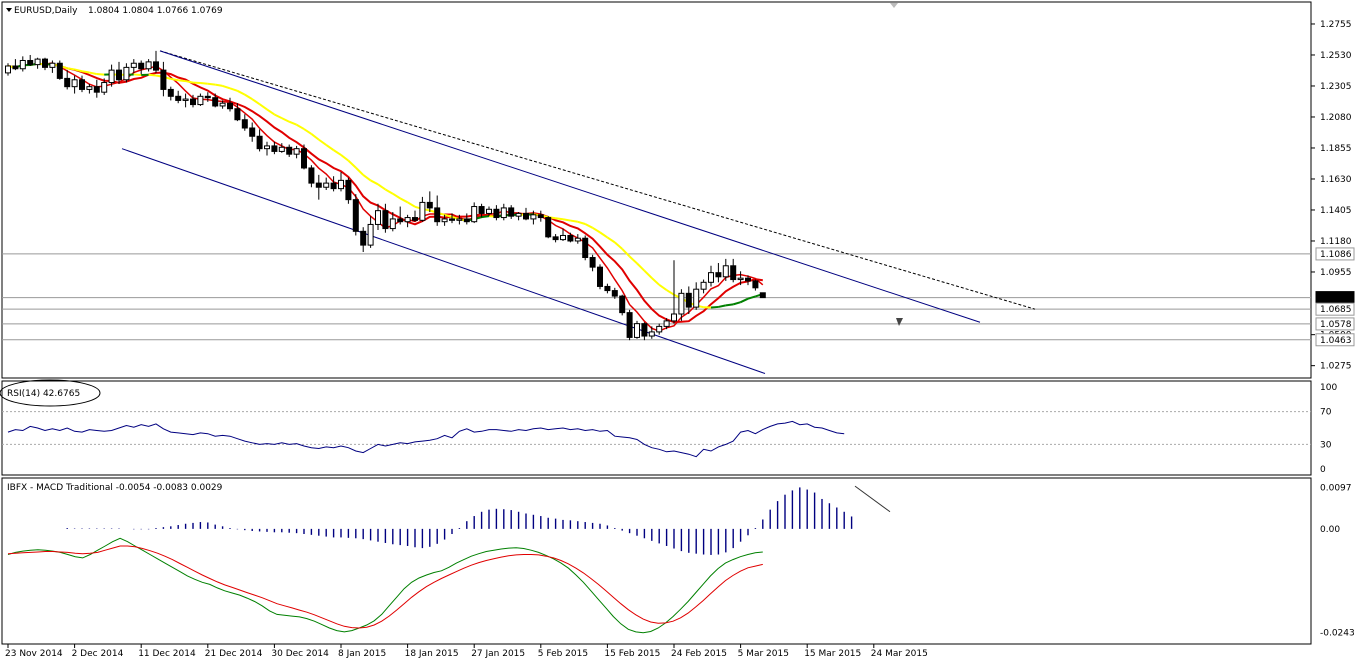 This screenshot has height=661, width=1356. Describe the element at coordinates (1328, 388) in the screenshot. I see `rsi-tick-label: 100` at that location.